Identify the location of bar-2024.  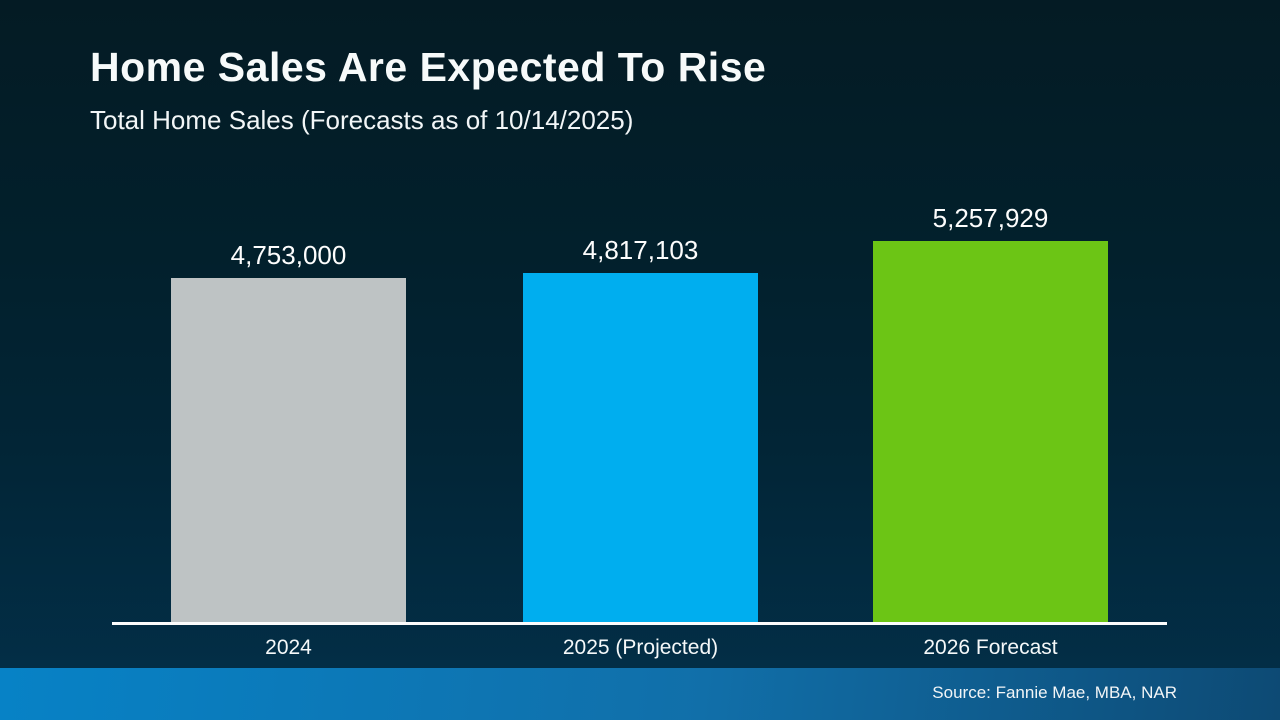
(288, 450).